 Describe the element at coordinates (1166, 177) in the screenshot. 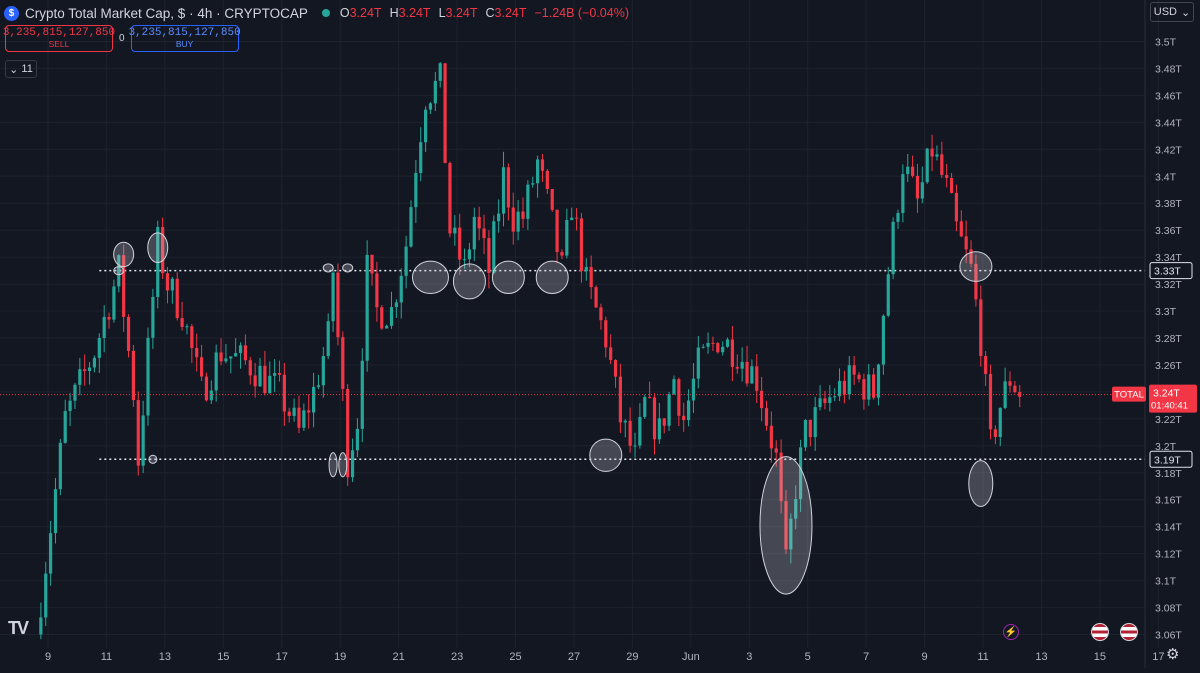

I see `y-tick-label: 3.4T` at that location.